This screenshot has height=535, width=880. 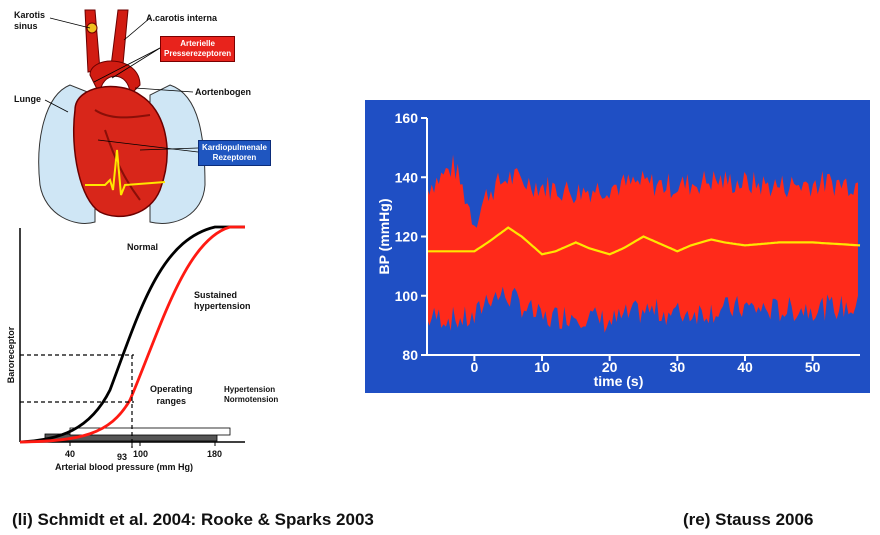 What do you see at coordinates (251, 399) in the screenshot?
I see `normotension-label: Normotension` at bounding box center [251, 399].